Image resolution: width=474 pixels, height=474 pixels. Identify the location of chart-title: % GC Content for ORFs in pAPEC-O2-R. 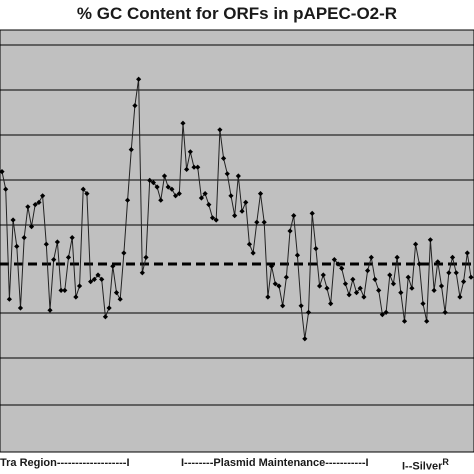
(237, 13).